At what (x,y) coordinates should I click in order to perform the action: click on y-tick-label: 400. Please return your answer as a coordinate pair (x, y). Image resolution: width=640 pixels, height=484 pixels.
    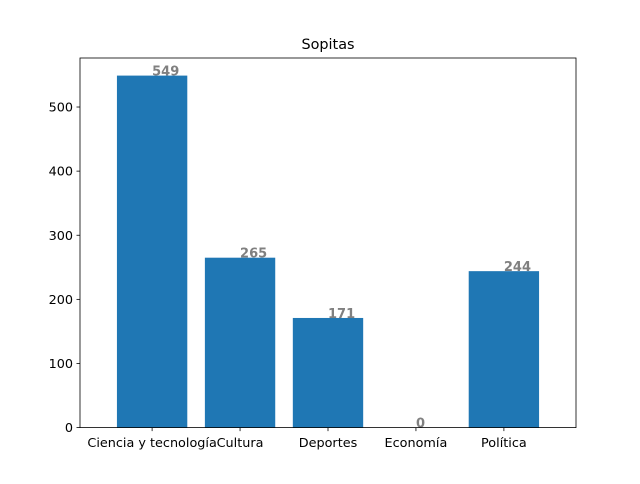
    Looking at the image, I should click on (61, 172).